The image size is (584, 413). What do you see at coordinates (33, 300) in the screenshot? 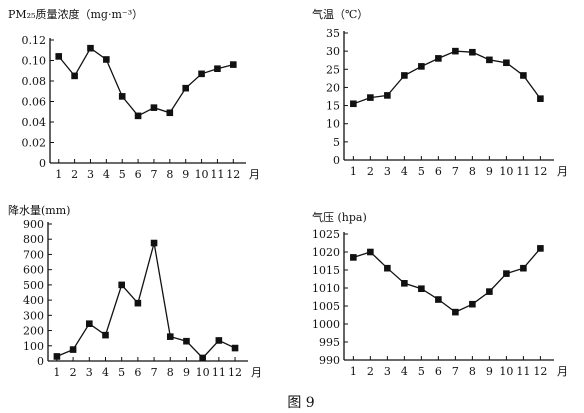
I see `y-tick-label: 400` at bounding box center [33, 300].